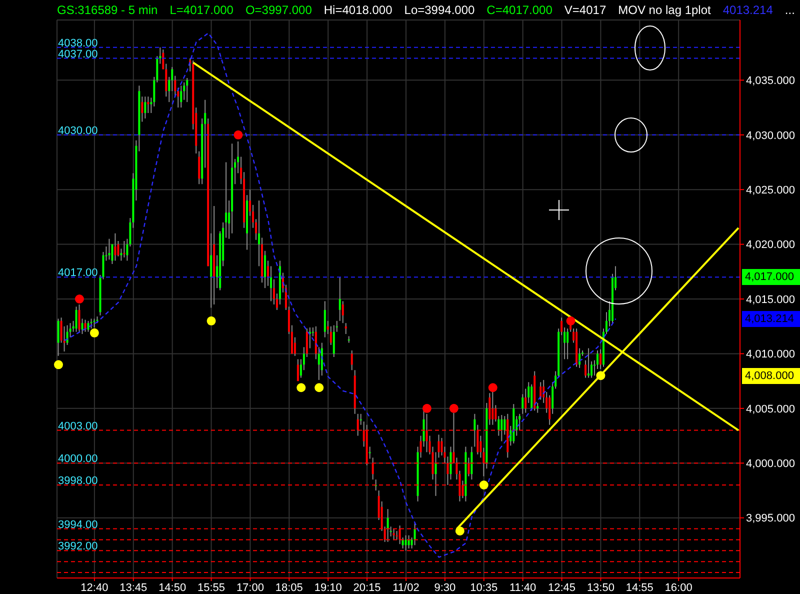 The width and height of the screenshot is (800, 594). What do you see at coordinates (770, 354) in the screenshot?
I see `y-tick-label: 4,010.000` at bounding box center [770, 354].